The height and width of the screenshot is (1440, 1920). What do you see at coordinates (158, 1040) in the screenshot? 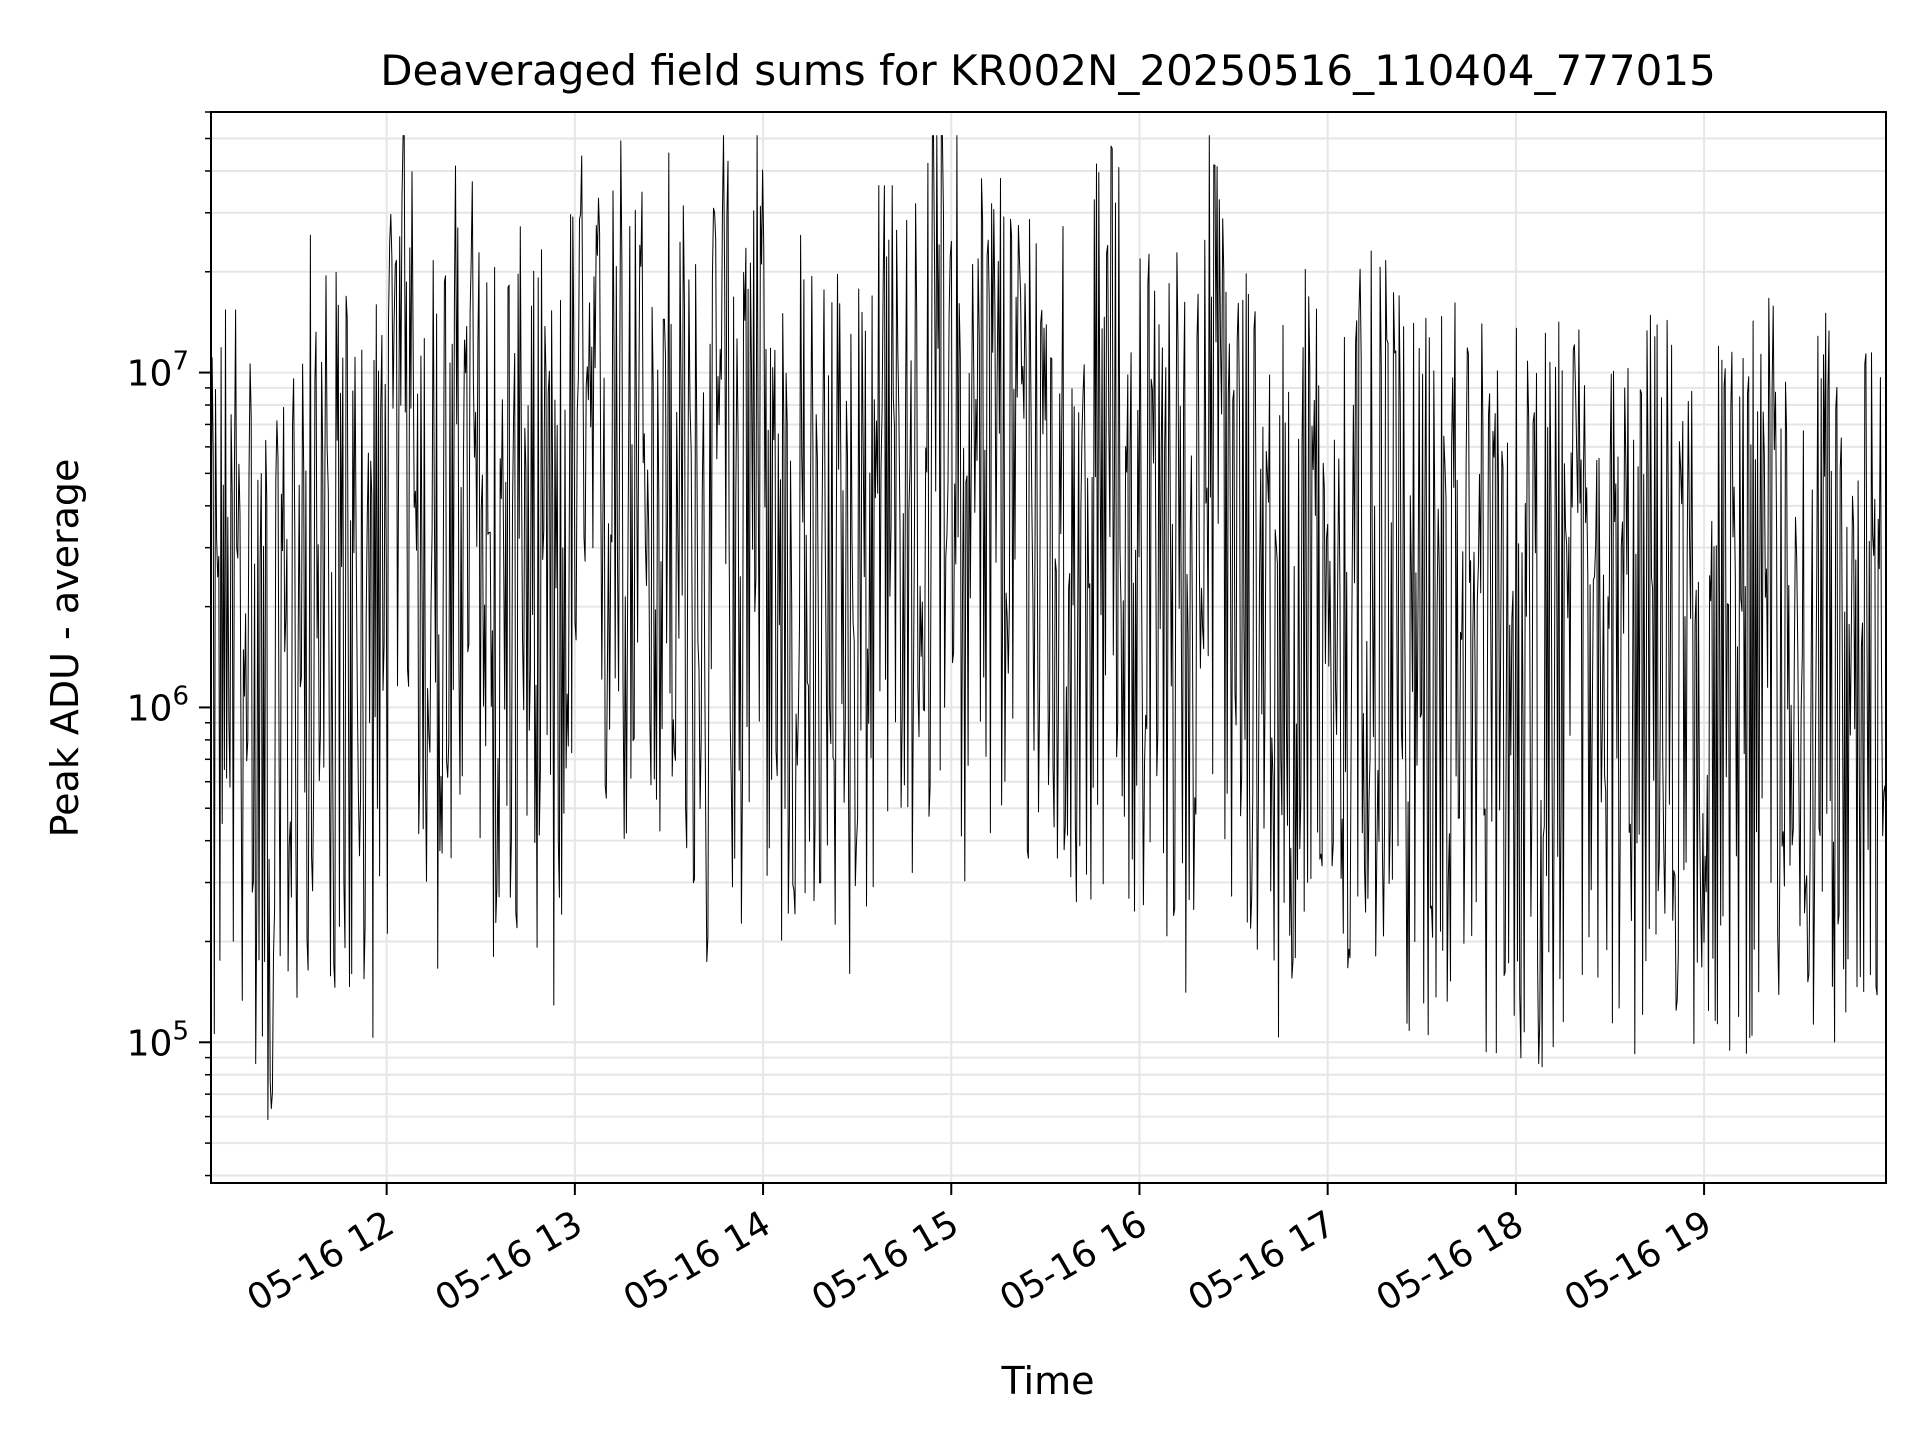
I see `y-tick-label: 10⁵` at bounding box center [158, 1040].